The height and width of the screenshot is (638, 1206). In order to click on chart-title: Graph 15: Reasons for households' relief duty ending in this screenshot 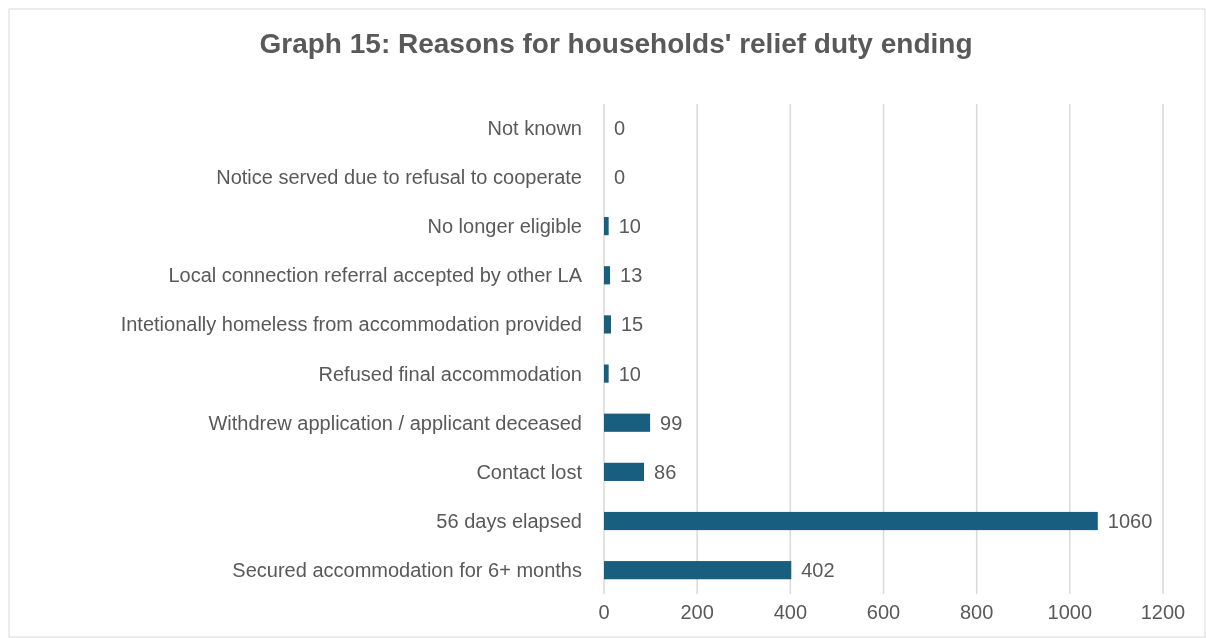, I will do `click(616, 43)`.